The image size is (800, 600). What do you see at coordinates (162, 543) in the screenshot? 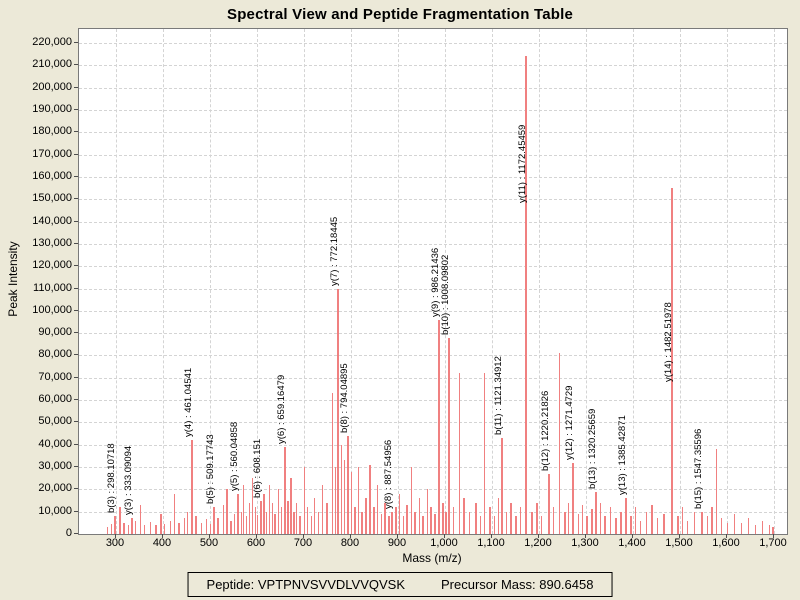
I see `x-tick-label: 400` at bounding box center [162, 543].